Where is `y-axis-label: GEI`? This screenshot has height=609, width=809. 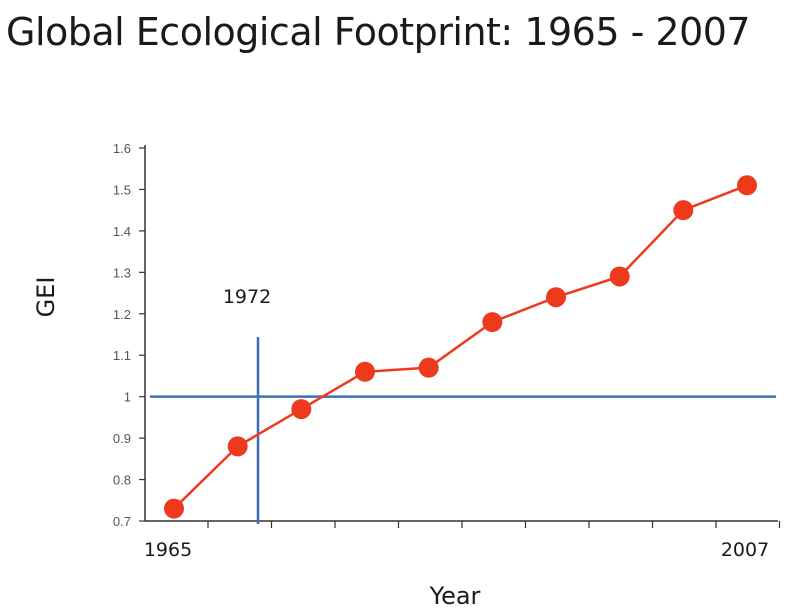 y-axis-label: GEI is located at coordinates (46, 297).